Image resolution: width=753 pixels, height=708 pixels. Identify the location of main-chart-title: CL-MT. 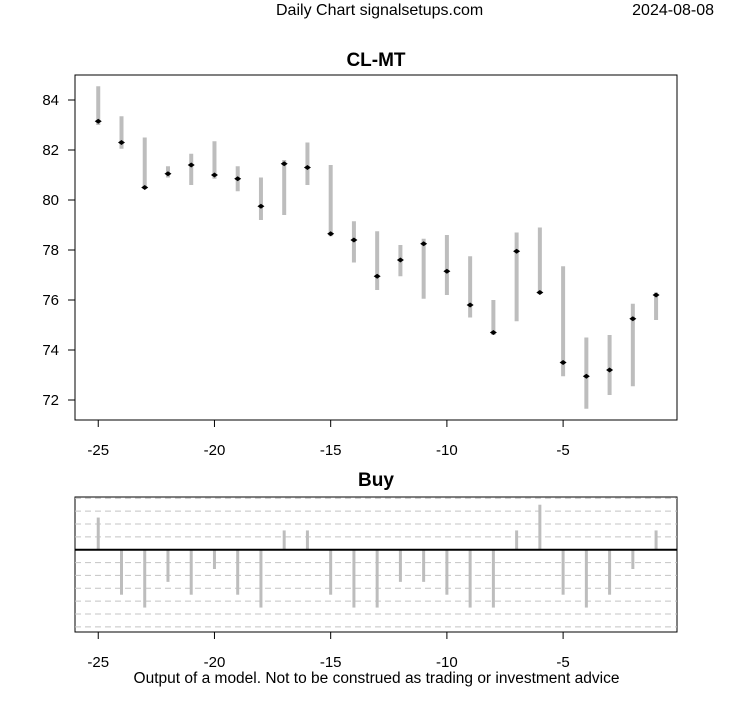
(375, 60).